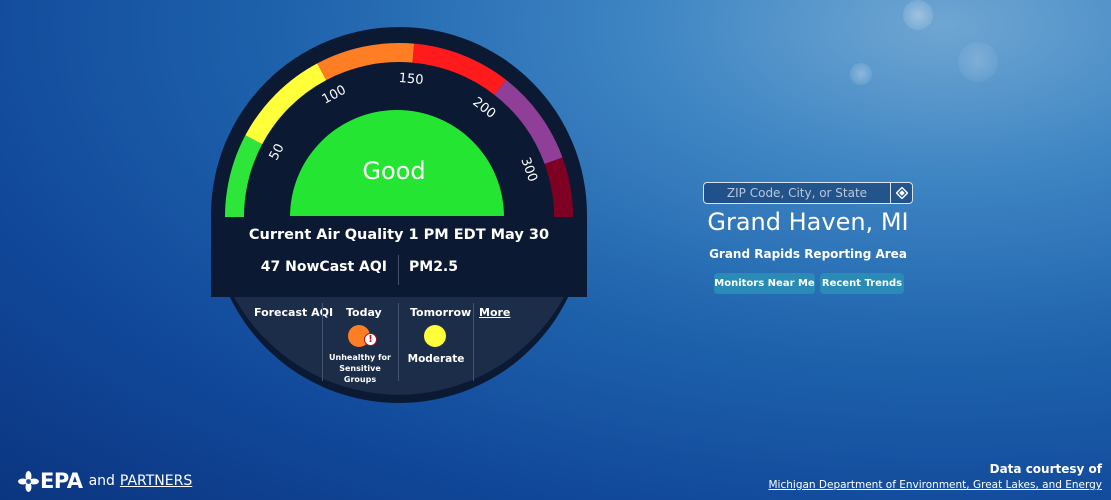 Image resolution: width=1111 pixels, height=500 pixels. What do you see at coordinates (1046, 469) in the screenshot?
I see `data-credit-title: Data courtesy of` at bounding box center [1046, 469].